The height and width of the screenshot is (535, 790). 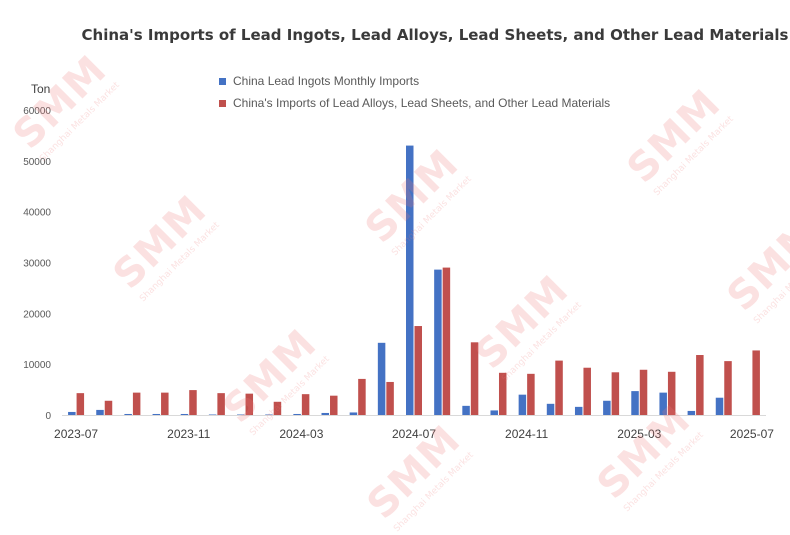 I want to click on x-tick-label: 2025-07, so click(x=752, y=434).